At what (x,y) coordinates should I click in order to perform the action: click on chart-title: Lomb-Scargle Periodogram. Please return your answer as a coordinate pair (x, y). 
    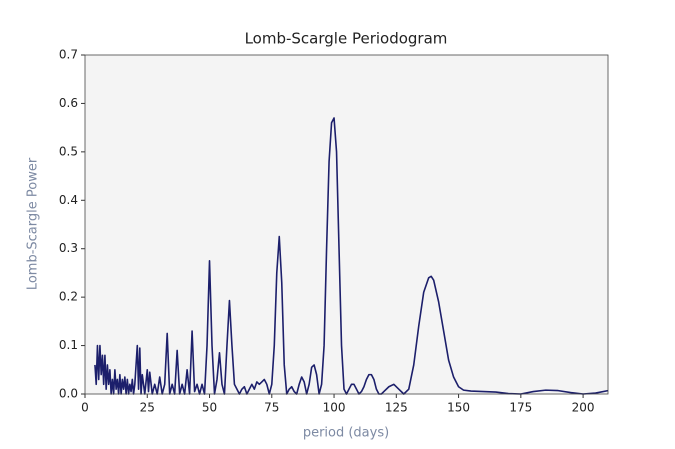
    Looking at the image, I should click on (346, 39).